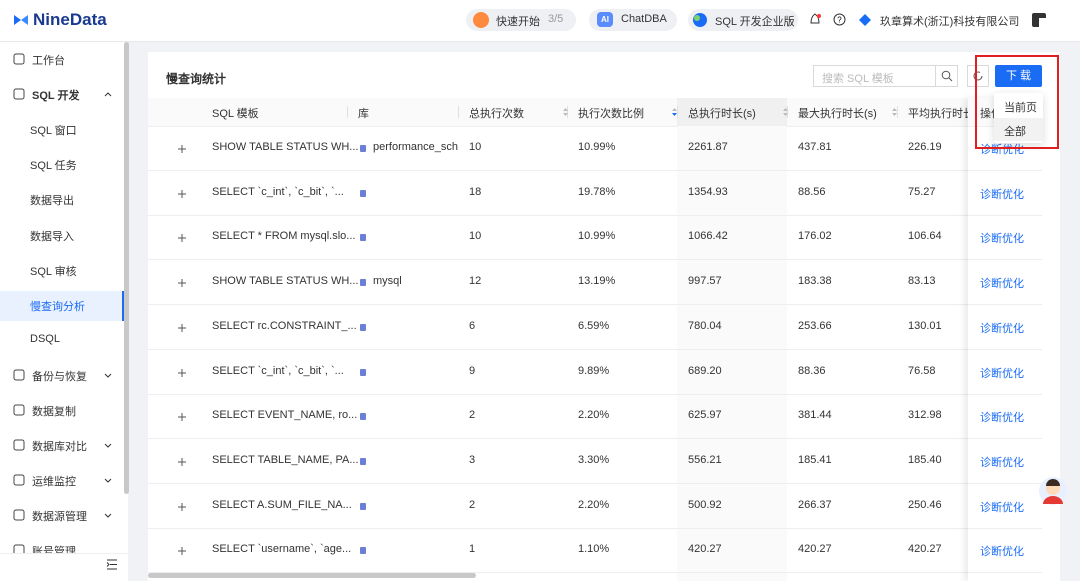 This screenshot has width=1080, height=581. What do you see at coordinates (52, 236) in the screenshot?
I see `menu-item: 数据导入` at bounding box center [52, 236].